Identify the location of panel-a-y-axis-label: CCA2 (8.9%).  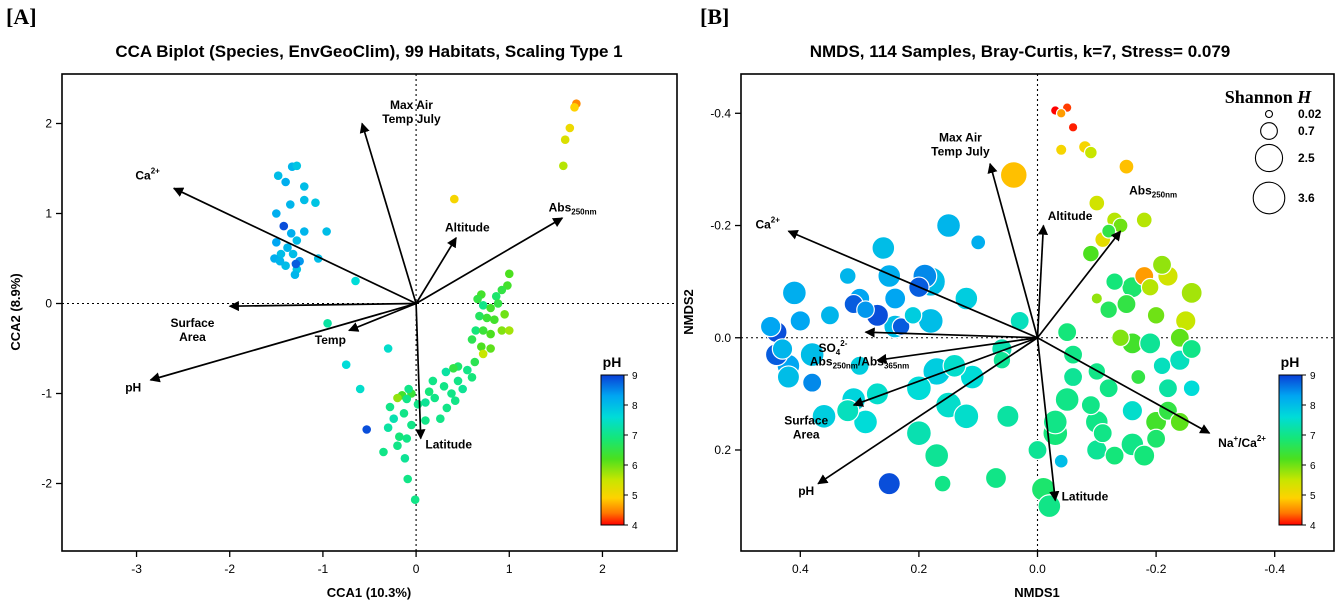
(15, 311).